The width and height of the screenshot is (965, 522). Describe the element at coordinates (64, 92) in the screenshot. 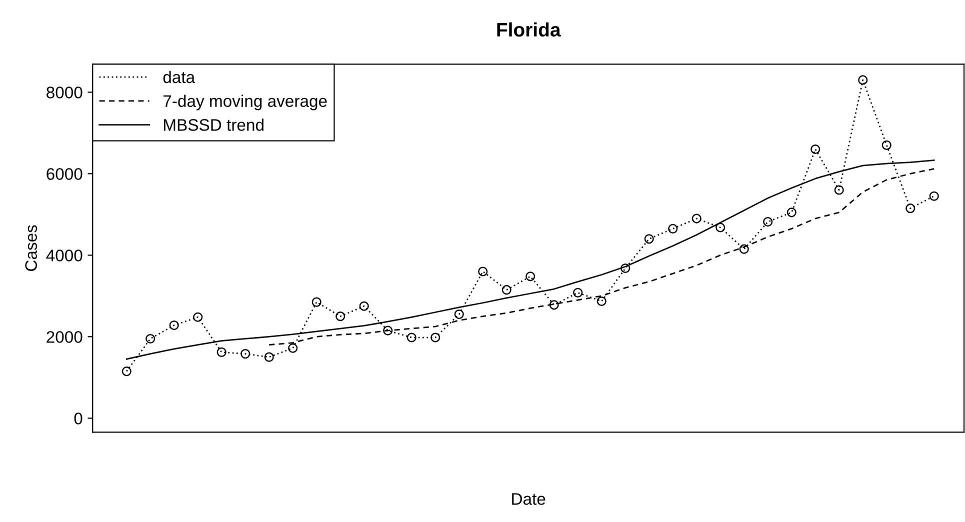

I see `y-tick-label: 8000` at that location.